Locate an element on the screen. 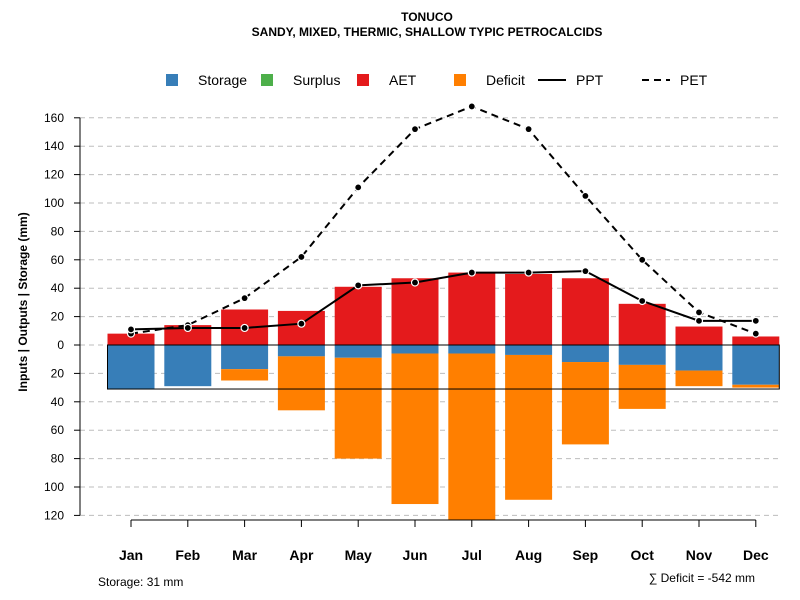  ppt-line is located at coordinates (443, 300).